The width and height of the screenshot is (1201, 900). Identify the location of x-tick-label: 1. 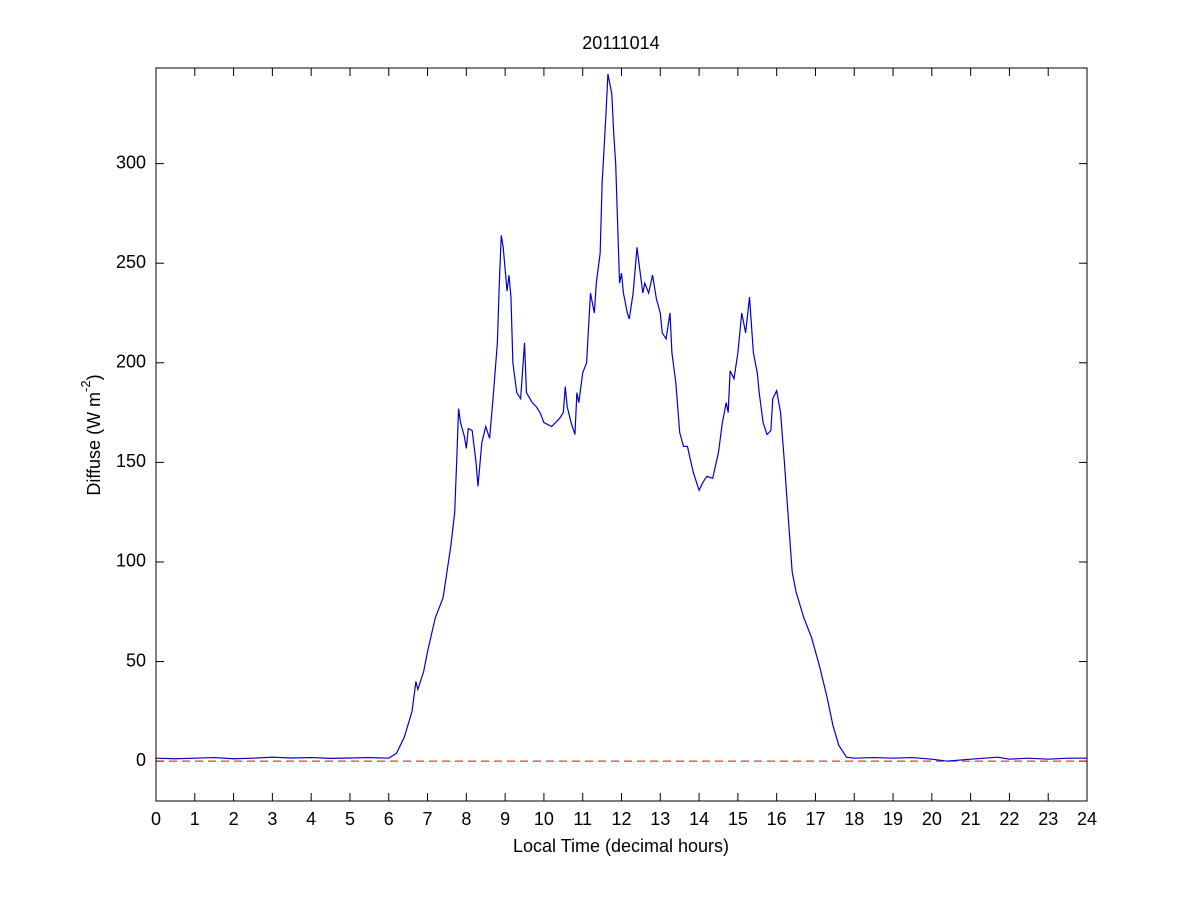
(195, 819).